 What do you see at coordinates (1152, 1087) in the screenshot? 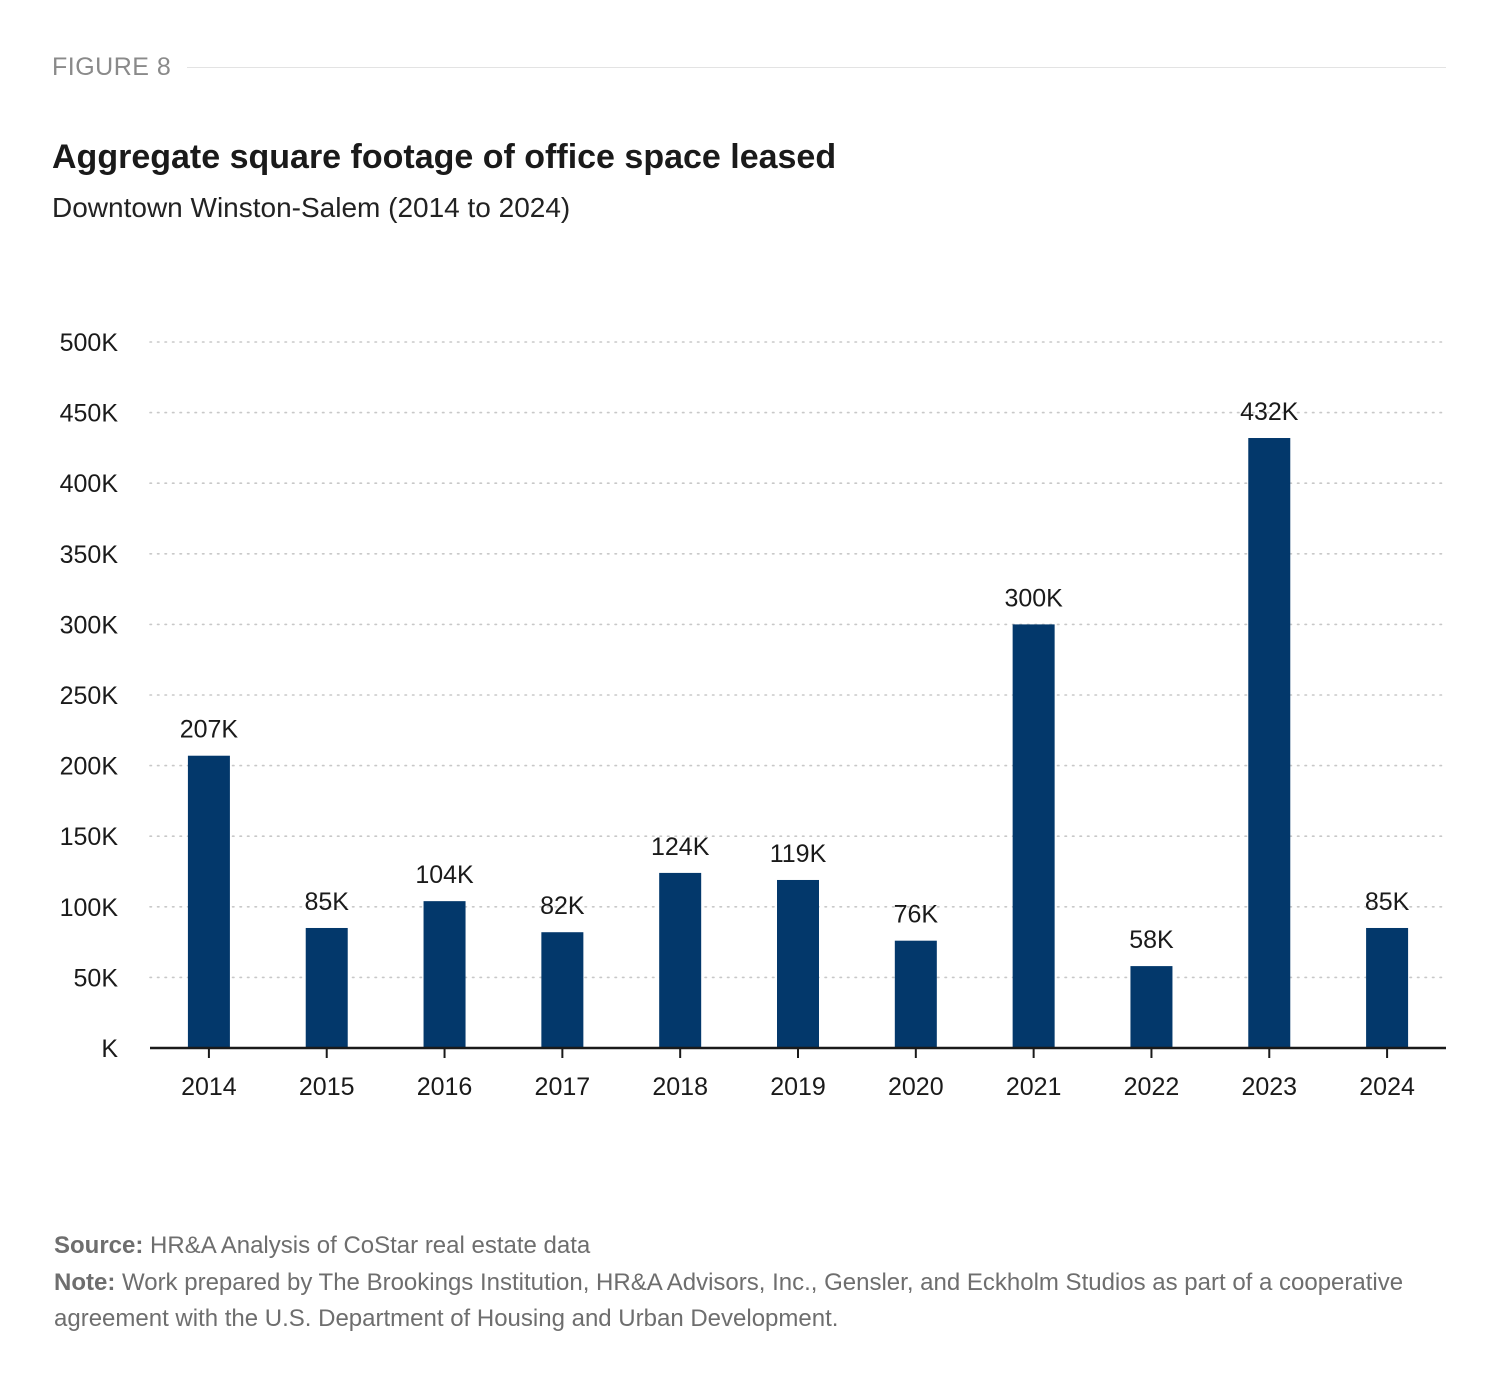
I see `x-tick-label: 2022` at bounding box center [1152, 1087].